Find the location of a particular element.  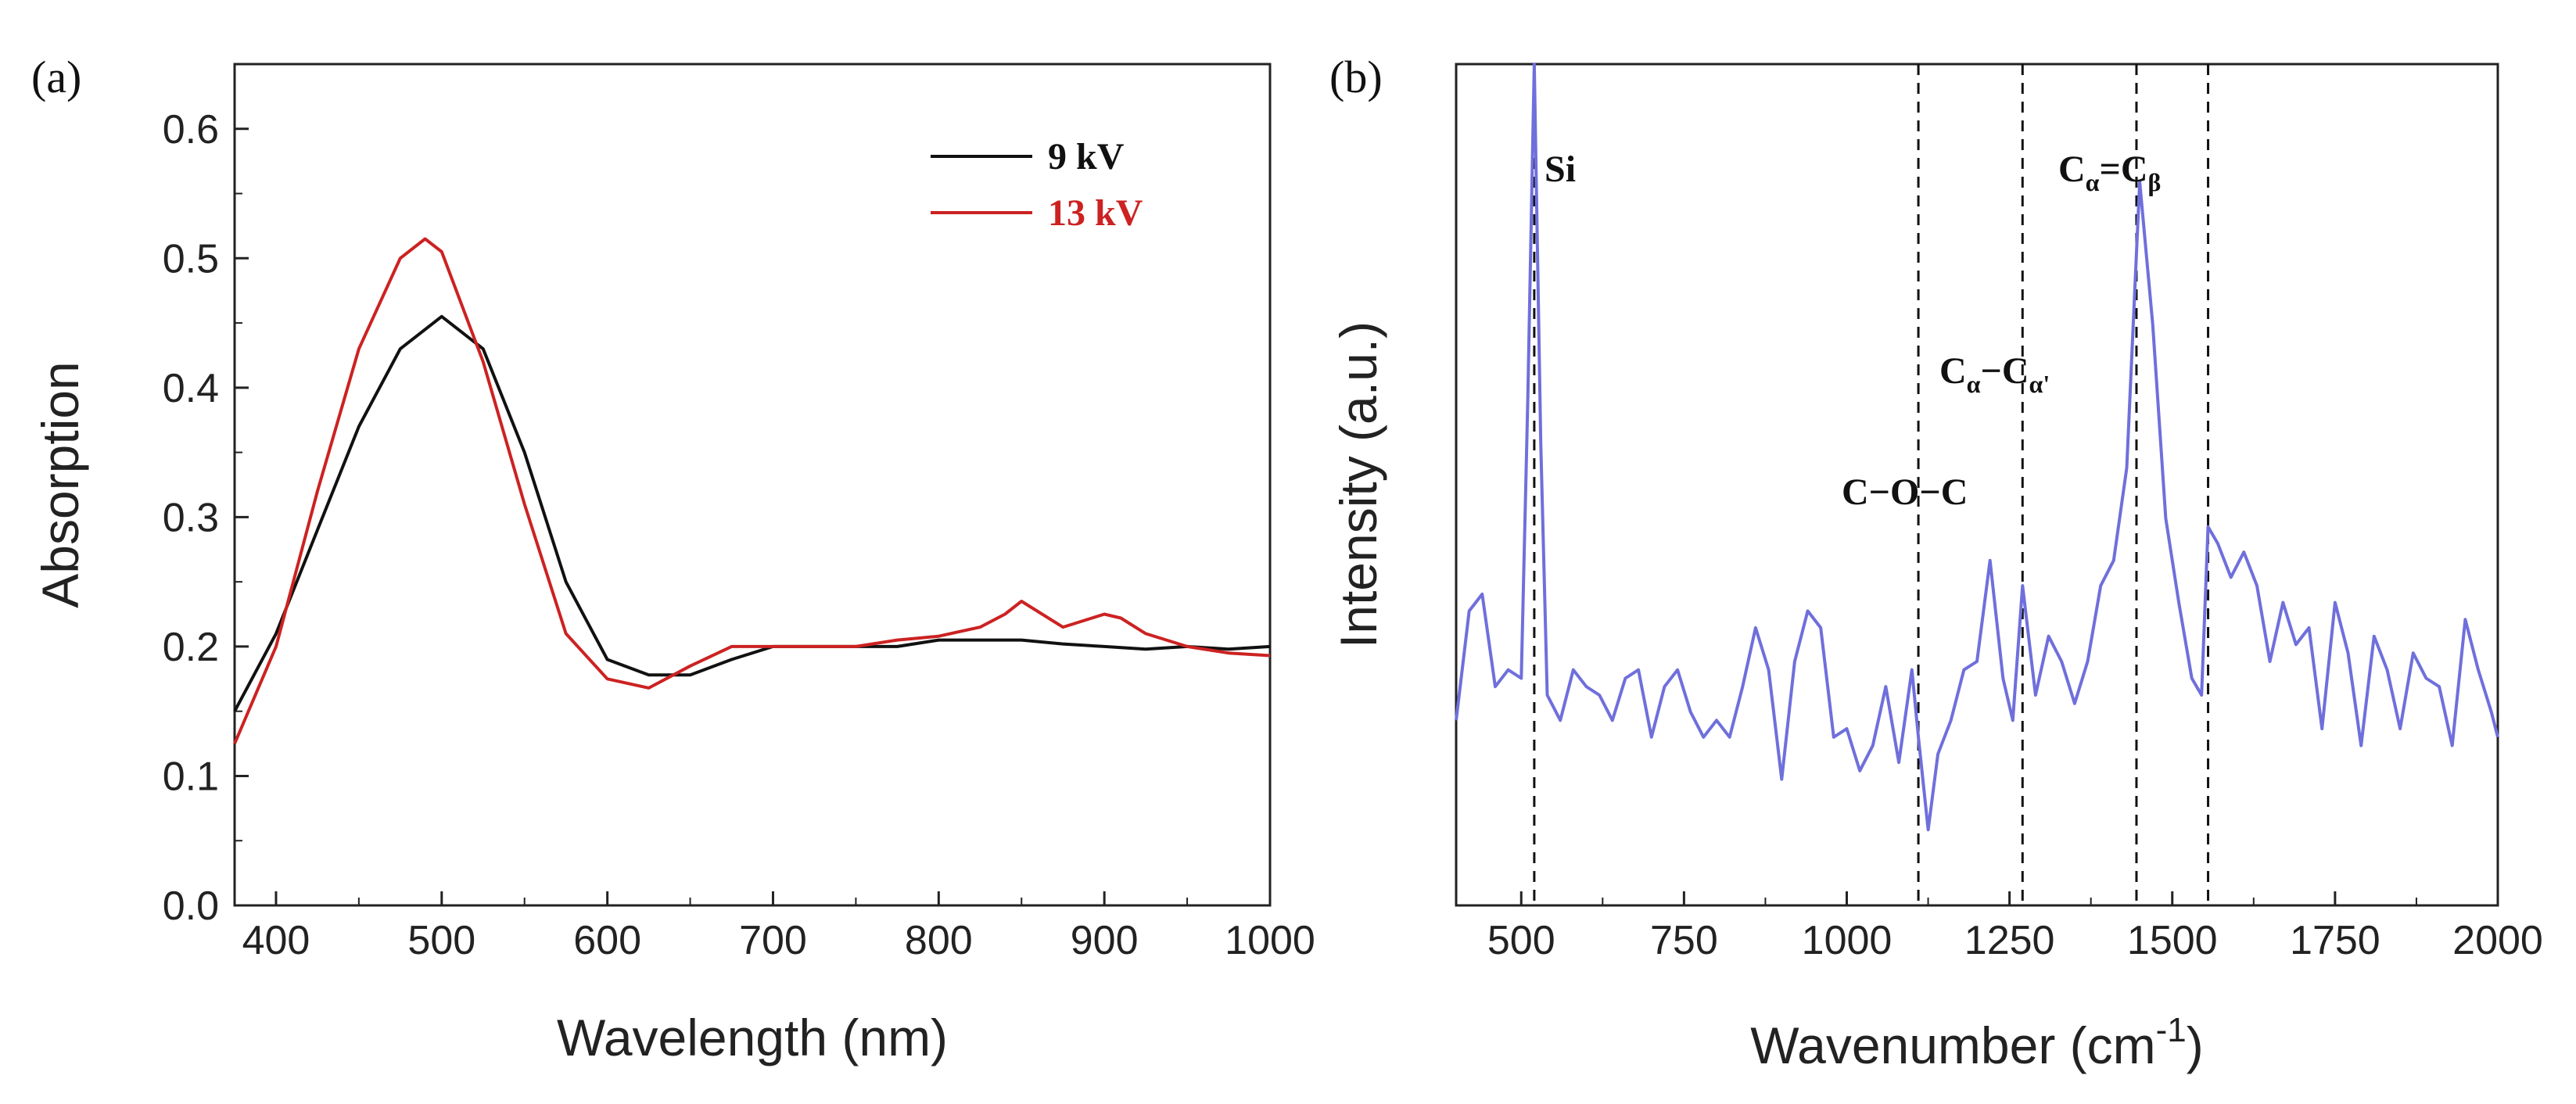

x-tick-label: 2000 is located at coordinates (2497, 940).